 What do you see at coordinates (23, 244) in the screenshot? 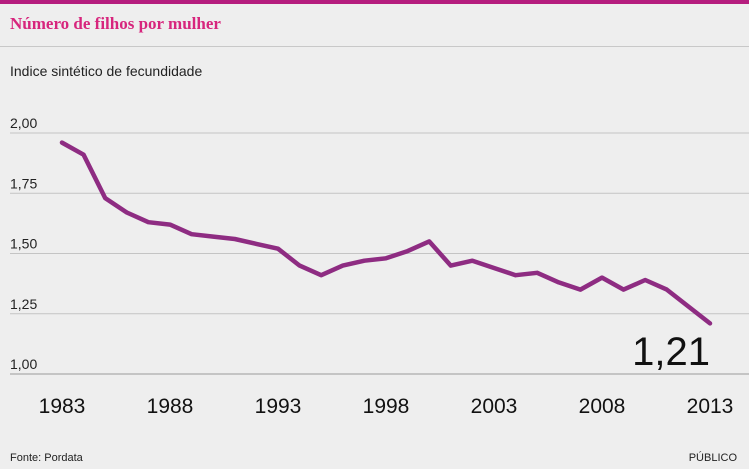
I see `y-tick-label: 1,50` at bounding box center [23, 244].